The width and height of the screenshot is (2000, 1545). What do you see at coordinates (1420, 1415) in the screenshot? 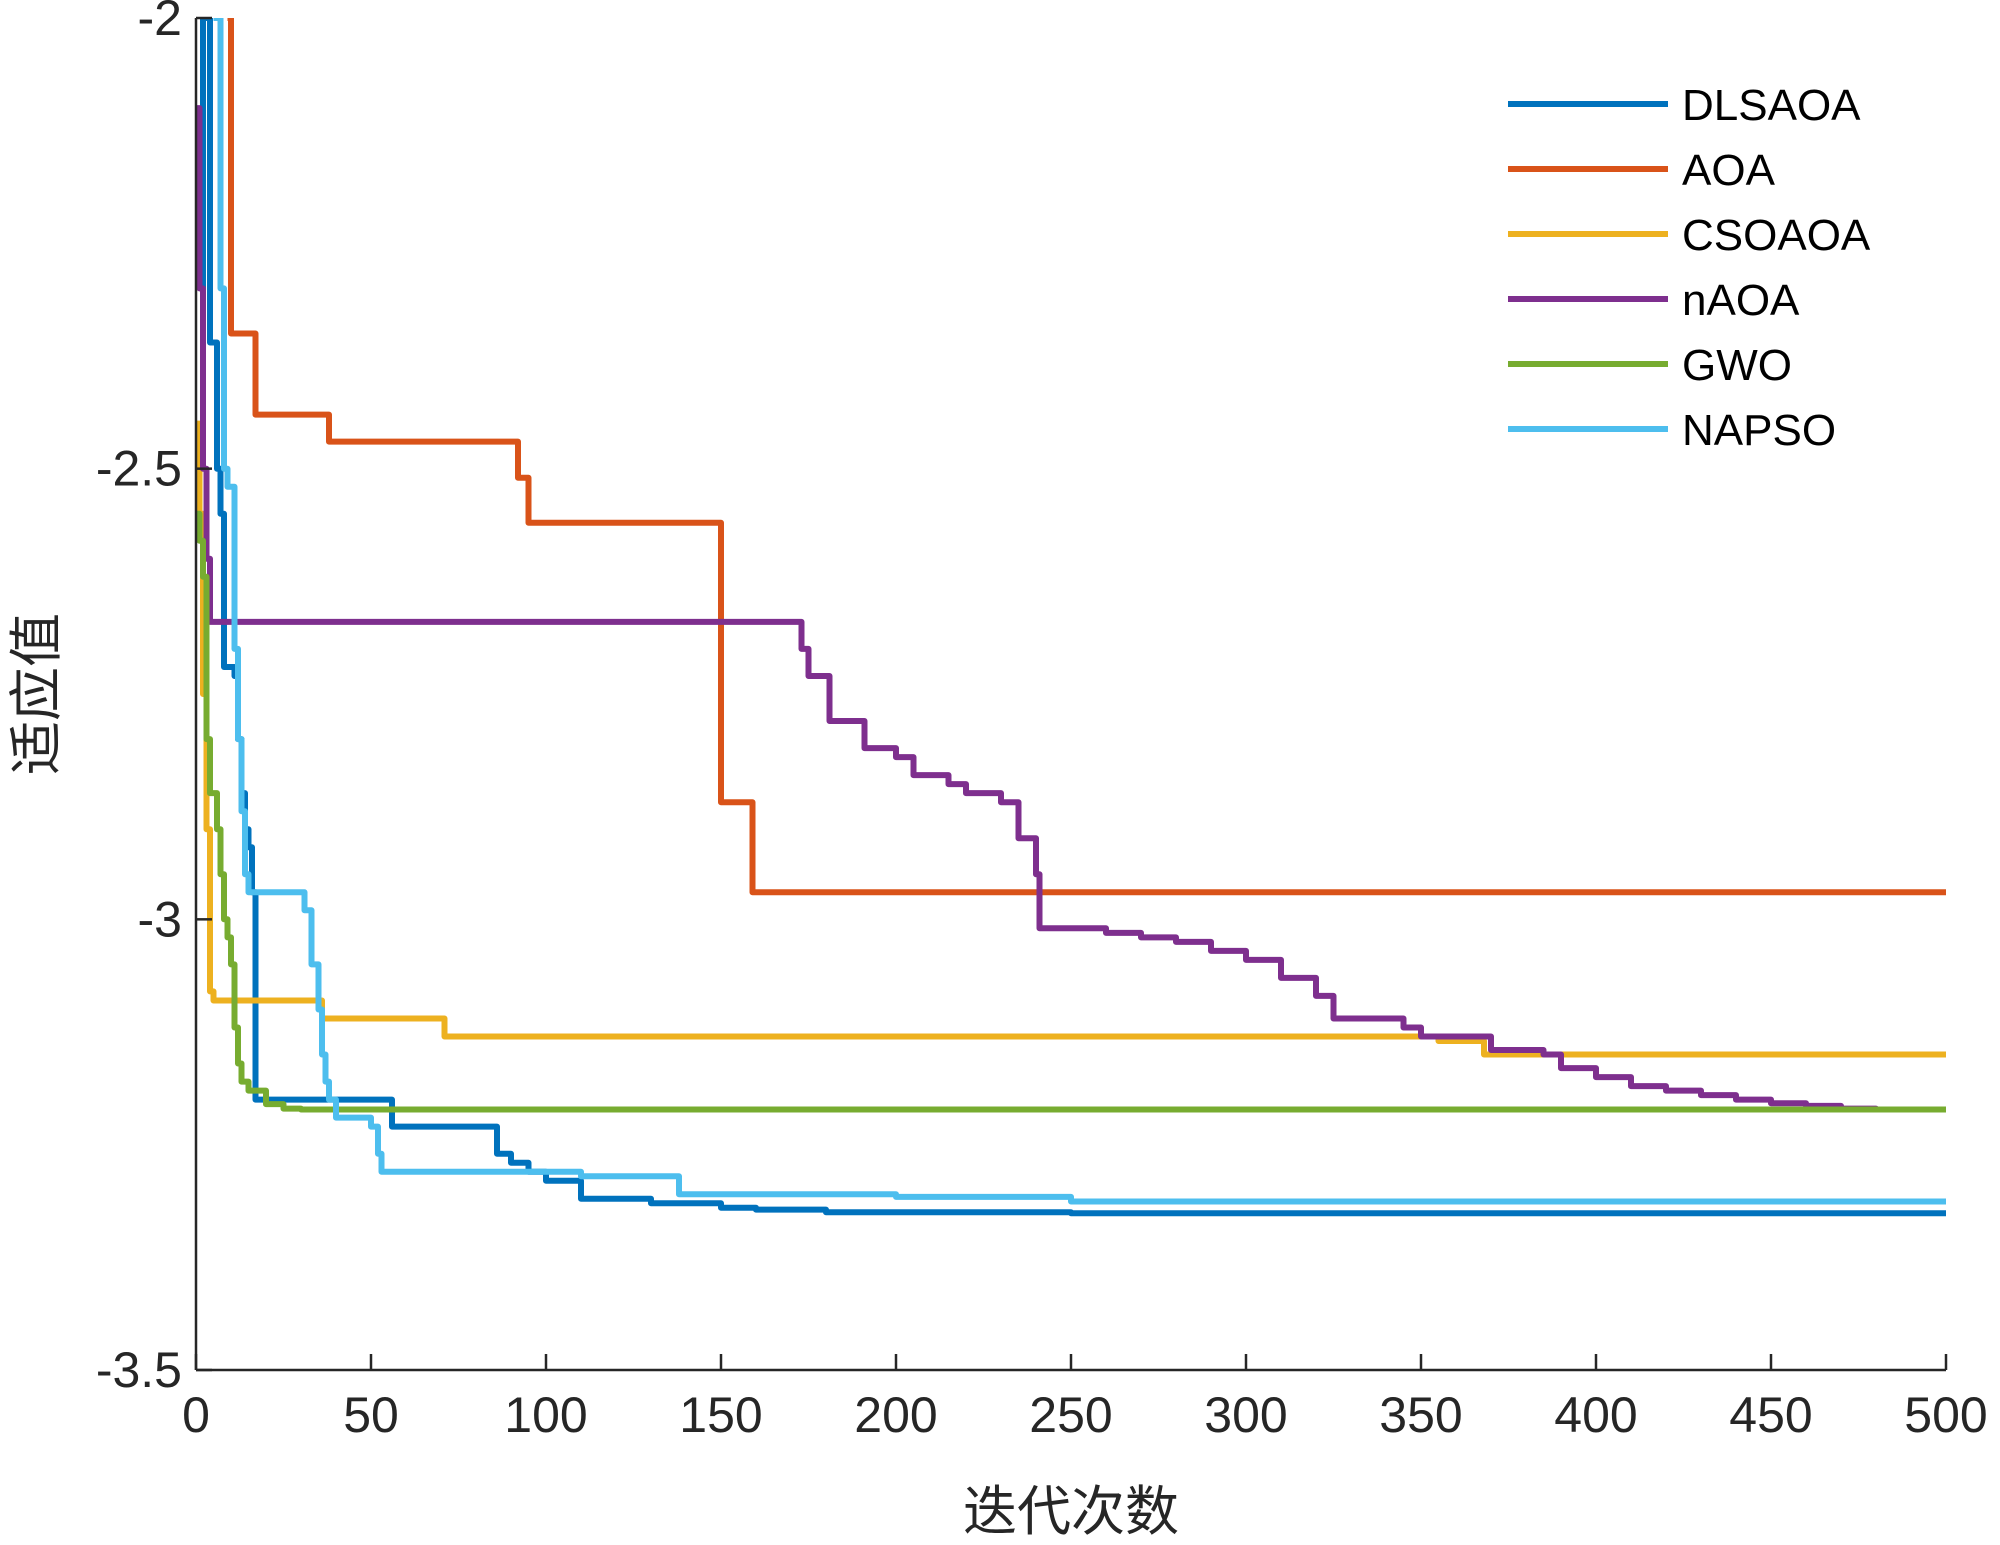
I see `x-tick-label: 350` at bounding box center [1420, 1415].